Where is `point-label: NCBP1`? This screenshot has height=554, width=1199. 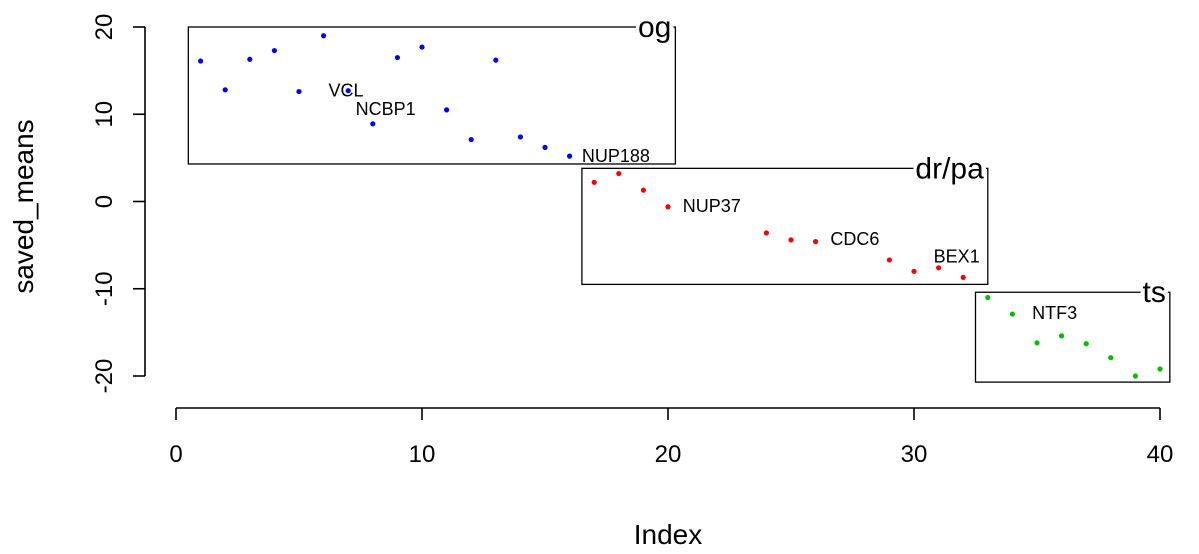
point-label: NCBP1 is located at coordinates (386, 109).